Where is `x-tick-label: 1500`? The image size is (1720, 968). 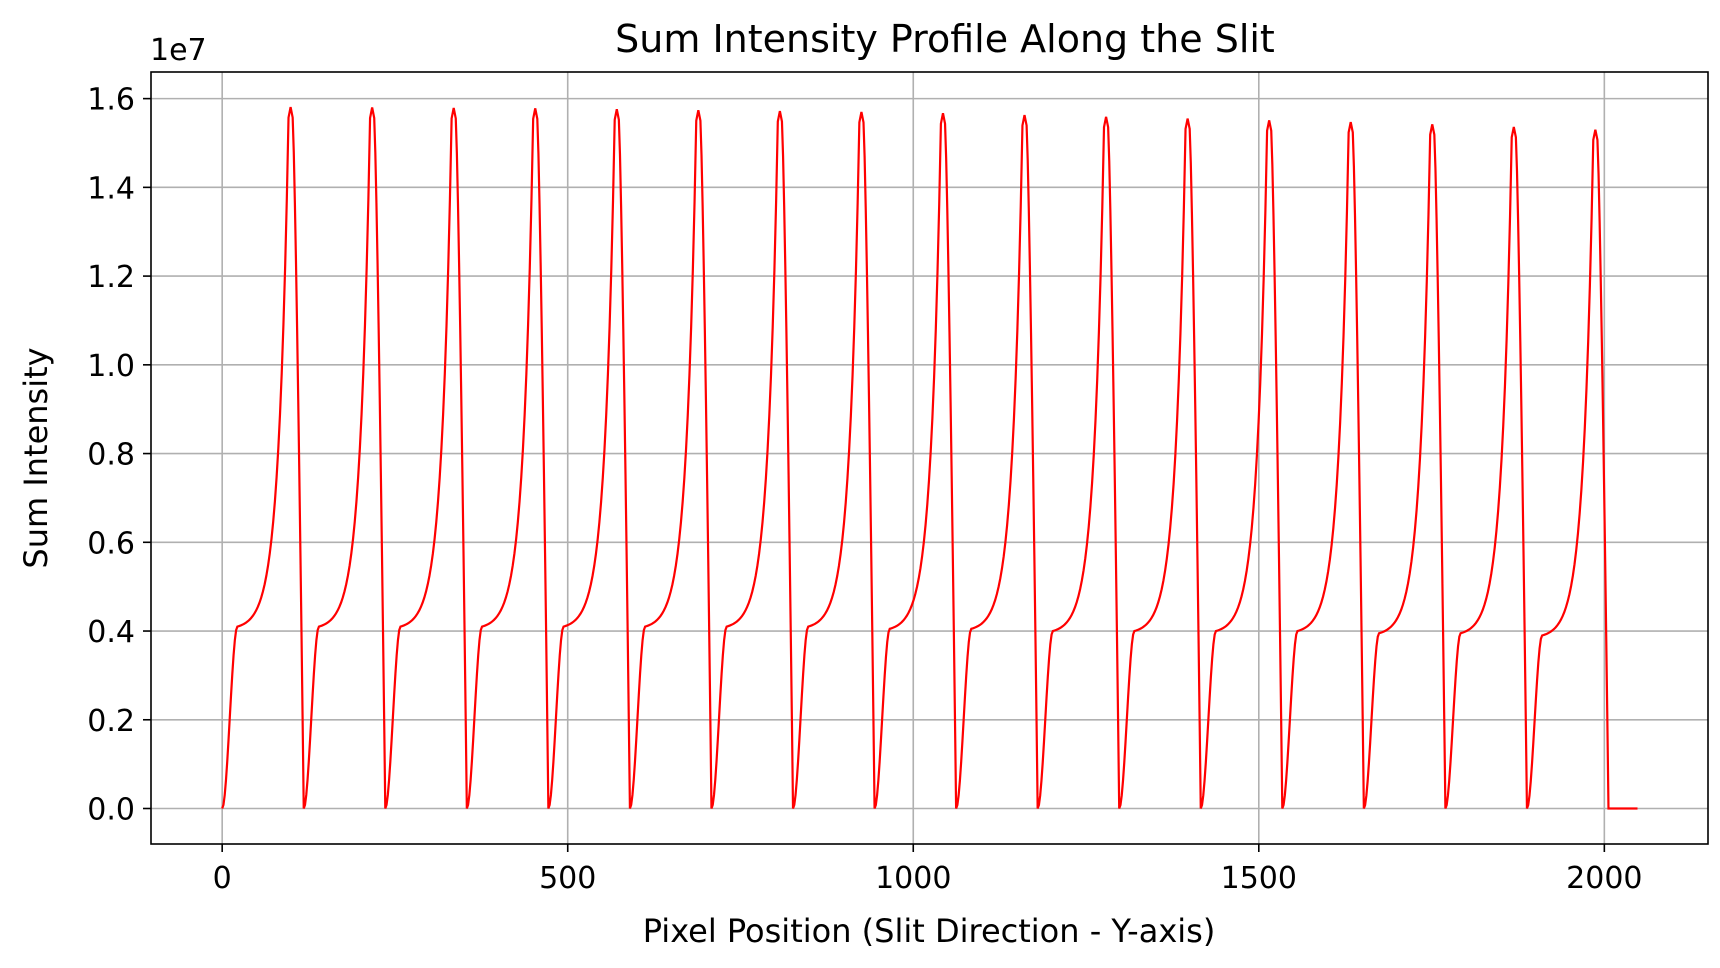
x-tick-label: 1500 is located at coordinates (1259, 878).